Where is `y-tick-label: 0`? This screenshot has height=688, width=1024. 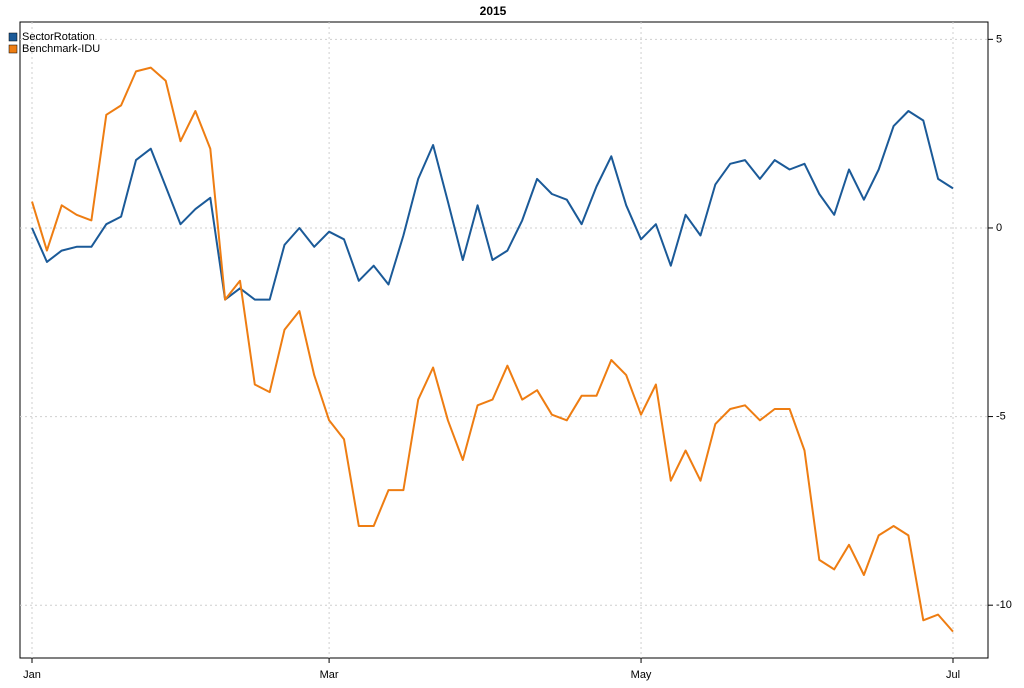
y-tick-label: 0 is located at coordinates (999, 228).